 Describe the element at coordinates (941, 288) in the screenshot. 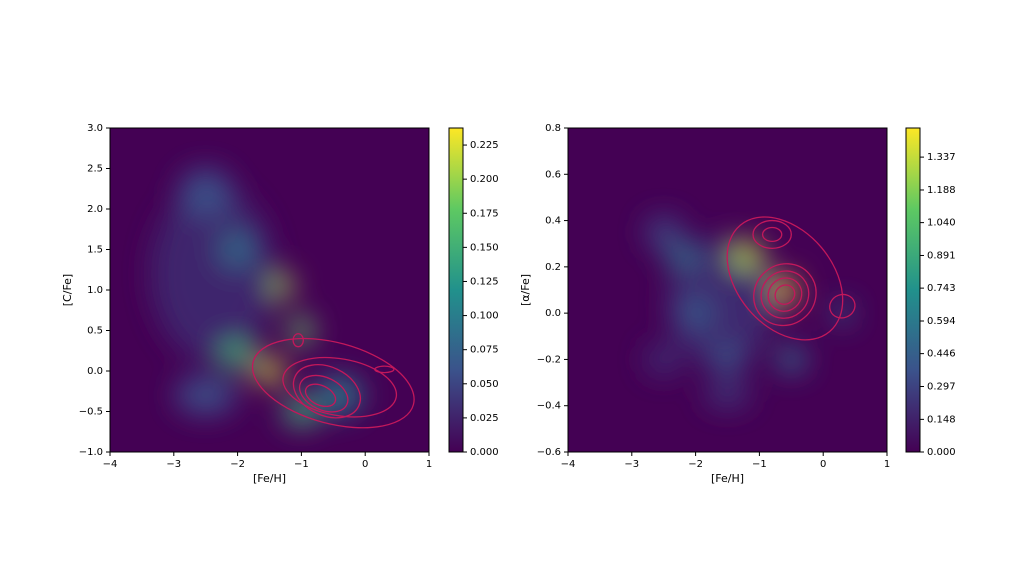

I see `colorbar-tick-label: 0.743` at that location.